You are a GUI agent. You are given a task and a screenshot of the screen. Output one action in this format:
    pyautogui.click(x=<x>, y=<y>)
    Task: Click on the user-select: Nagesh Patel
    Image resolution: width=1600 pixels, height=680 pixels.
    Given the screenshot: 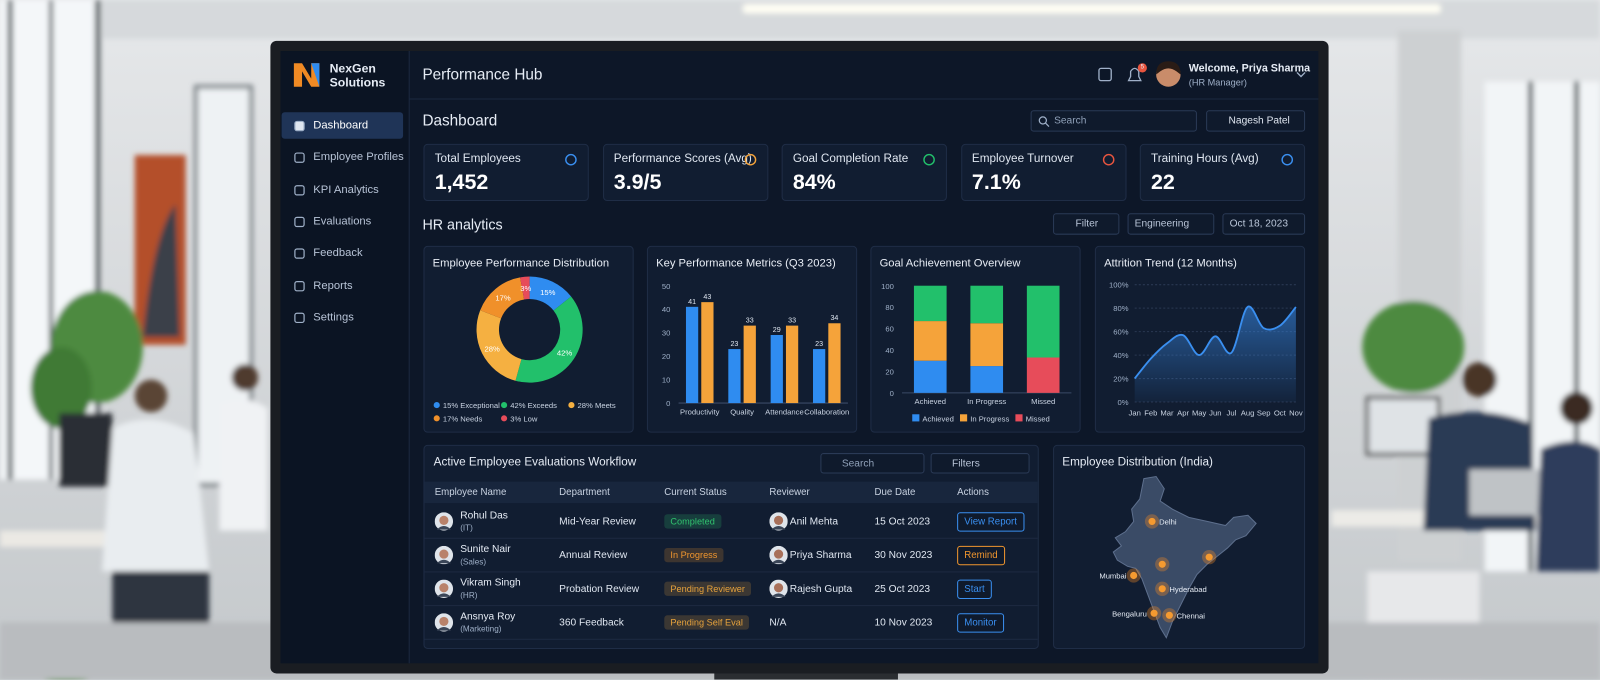 What is the action you would take?
    pyautogui.click(x=1256, y=121)
    